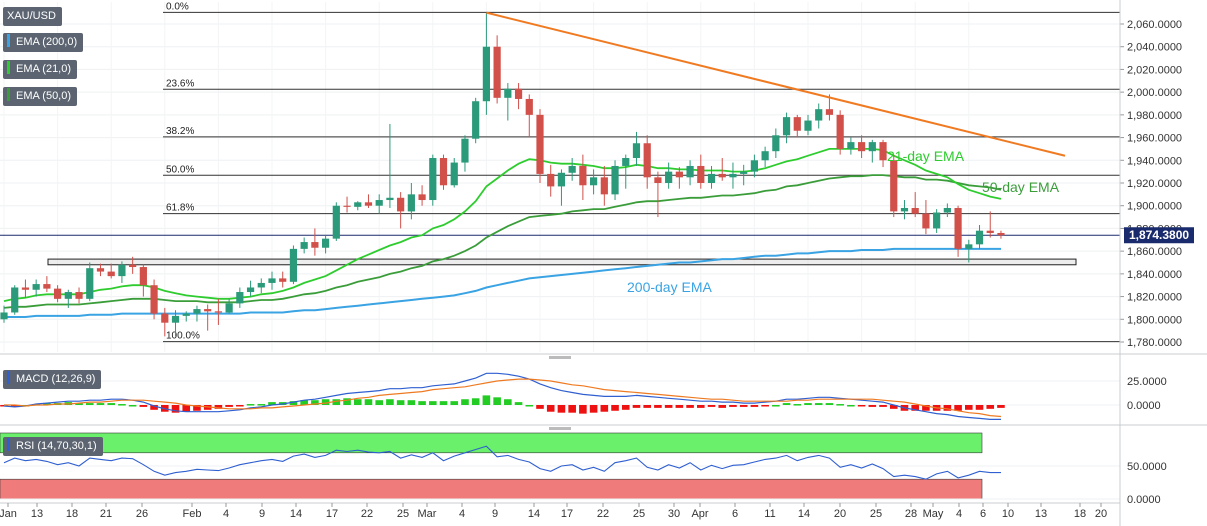  I want to click on x-tick-label: 13, so click(1041, 514).